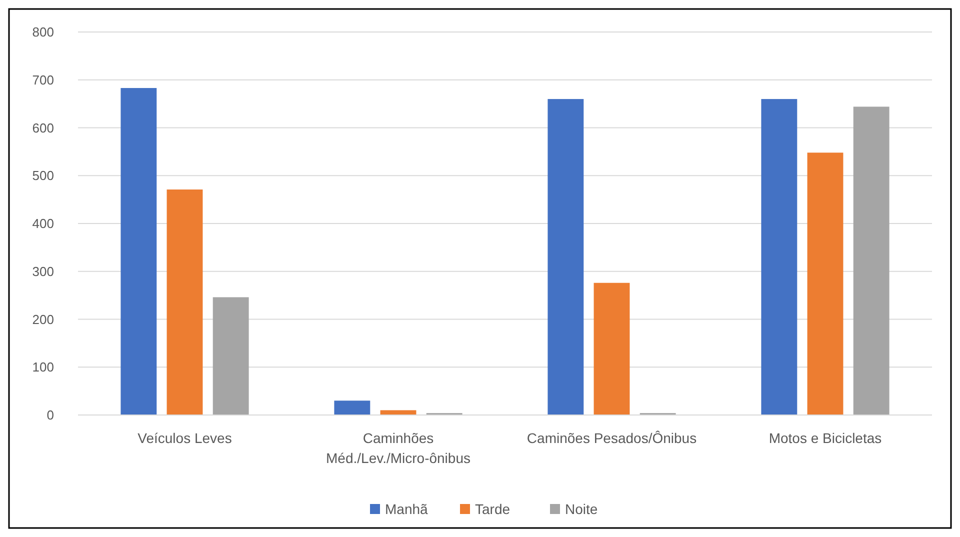 The height and width of the screenshot is (537, 960). What do you see at coordinates (581, 508) in the screenshot?
I see `legend-label: Noite` at bounding box center [581, 508].